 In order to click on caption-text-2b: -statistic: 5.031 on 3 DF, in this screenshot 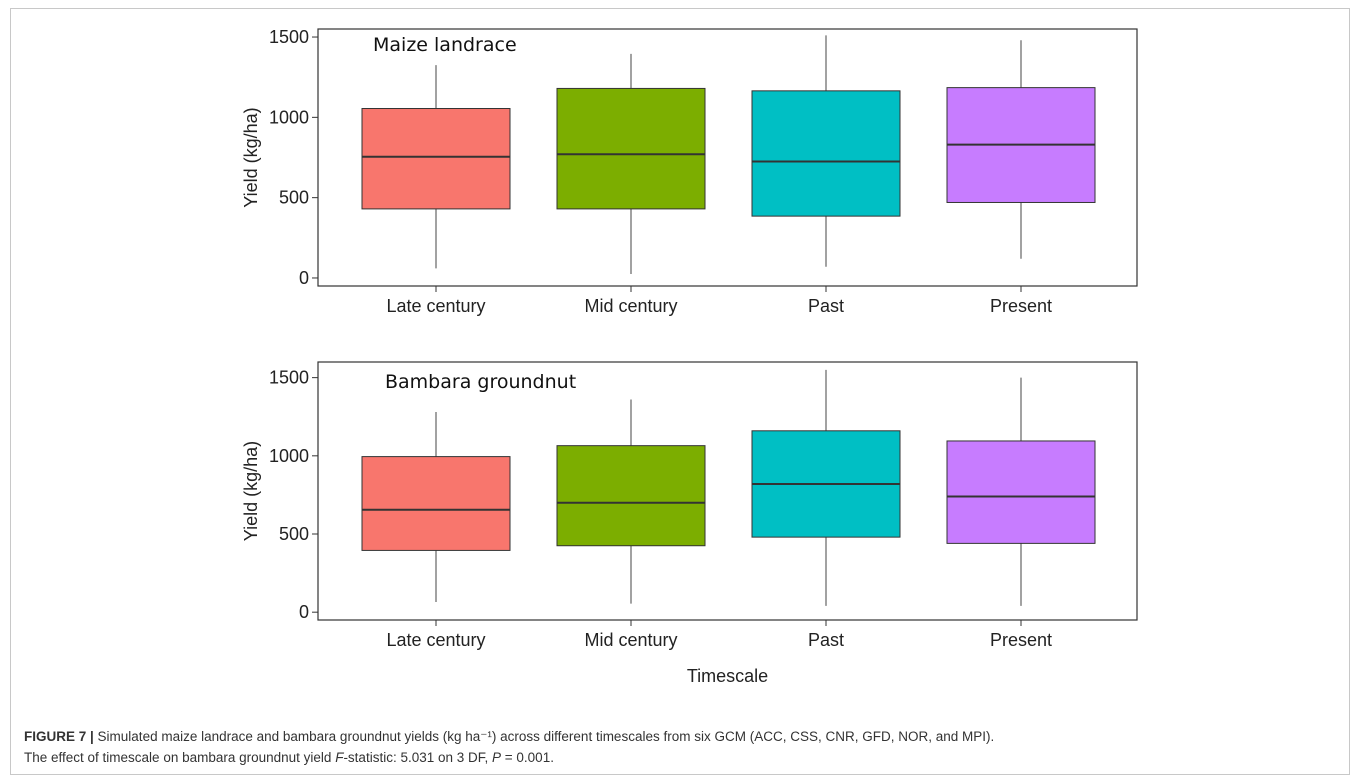, I will do `click(418, 757)`.